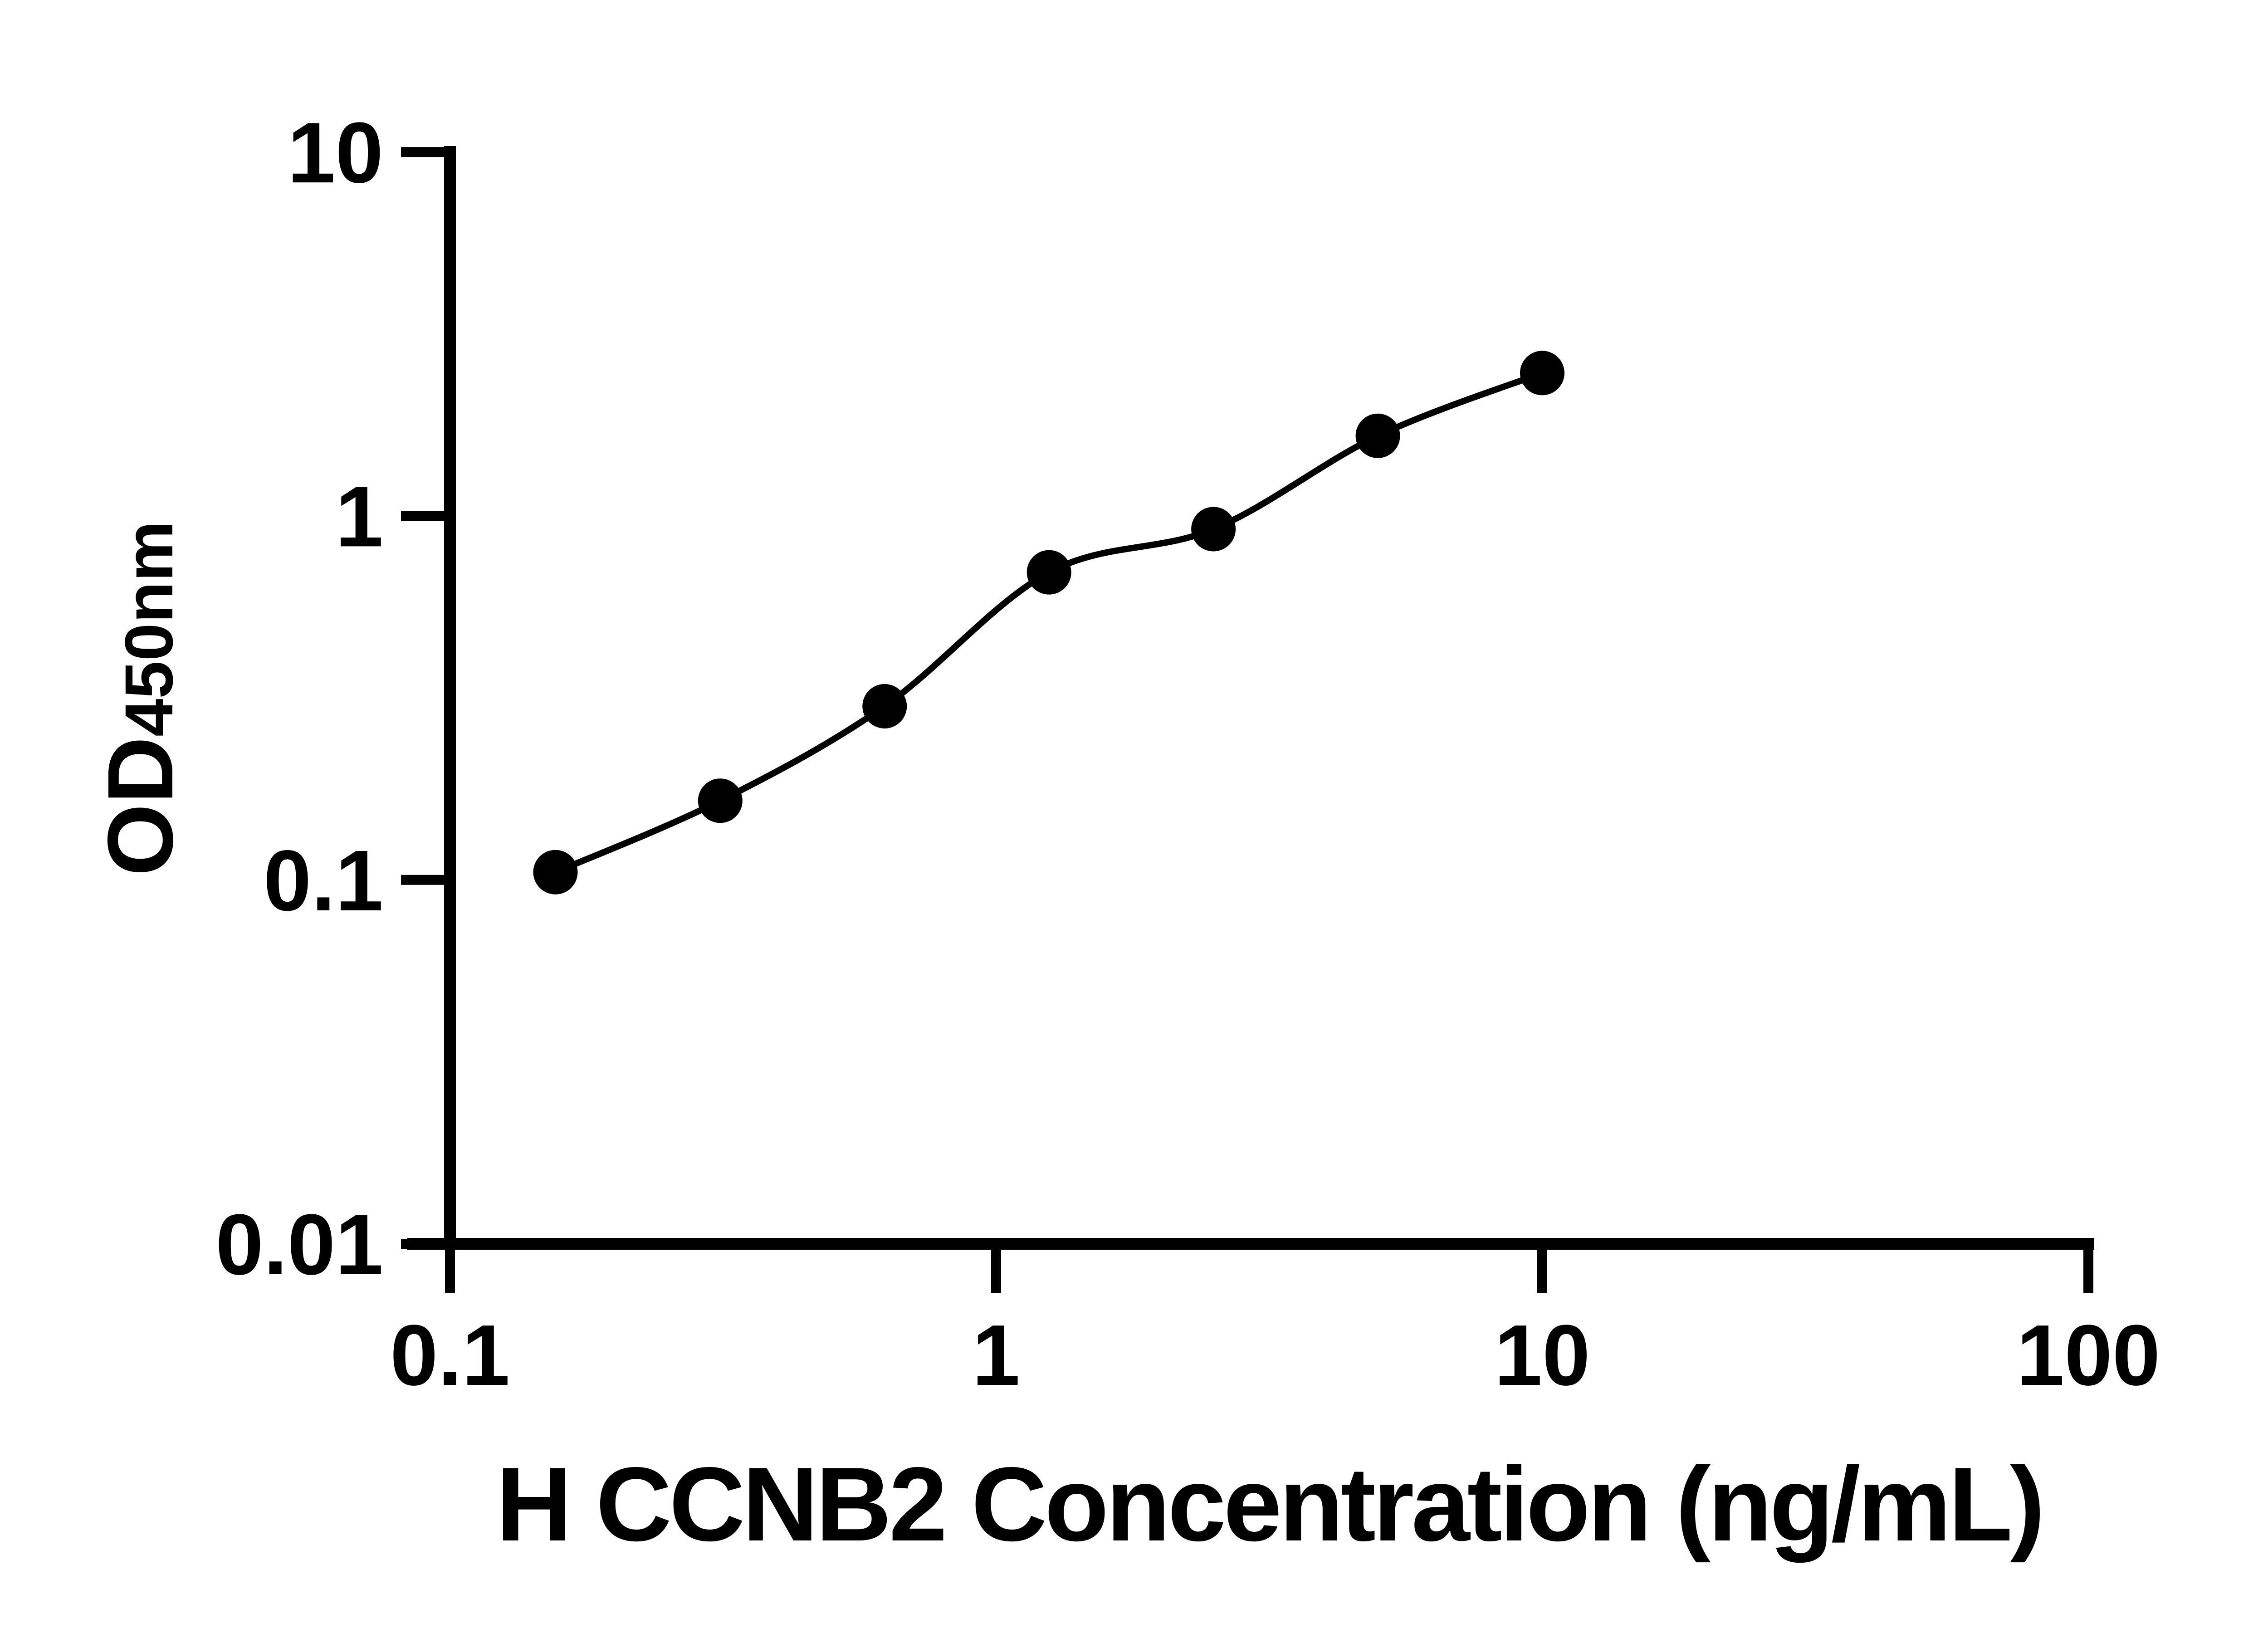 The width and height of the screenshot is (2268, 1633). I want to click on y-axis-title: OD450nm, so click(140, 698).